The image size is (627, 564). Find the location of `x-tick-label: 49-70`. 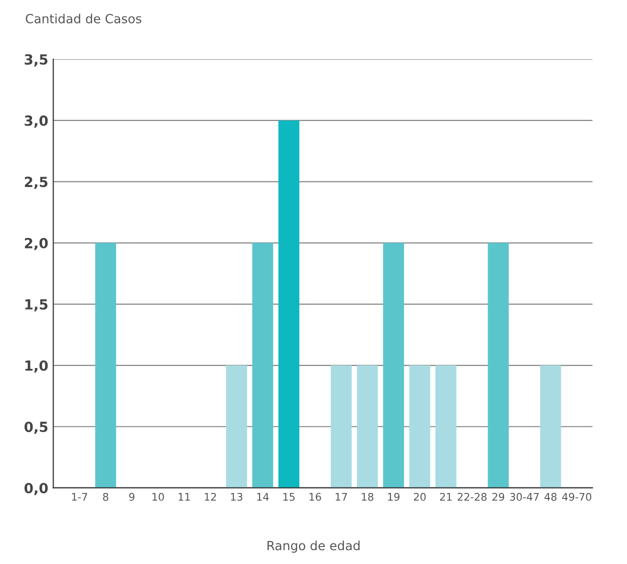

x-tick-label: 49-70 is located at coordinates (577, 496).